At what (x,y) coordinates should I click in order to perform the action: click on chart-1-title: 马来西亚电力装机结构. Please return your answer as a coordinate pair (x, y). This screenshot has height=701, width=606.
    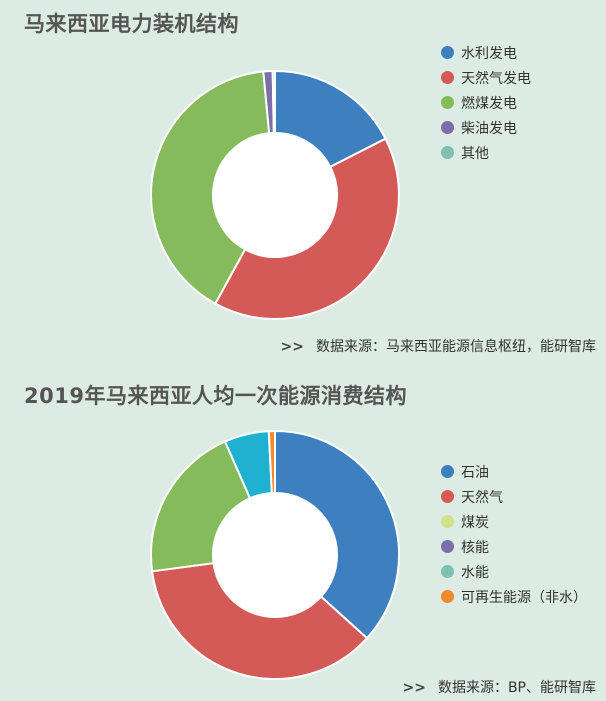
    Looking at the image, I should click on (131, 24).